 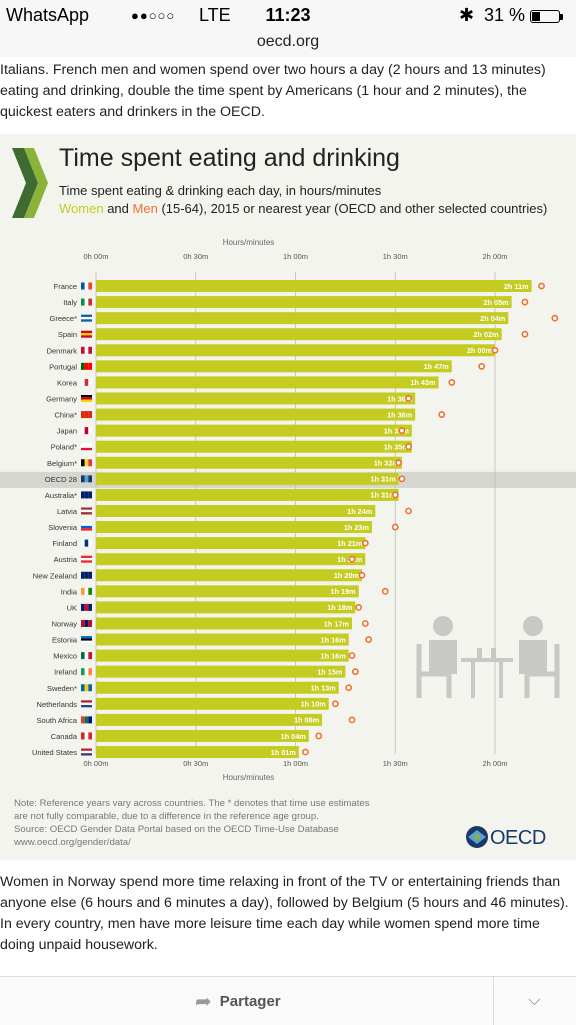 I want to click on bluetooth-icon: ✱, so click(x=467, y=15).